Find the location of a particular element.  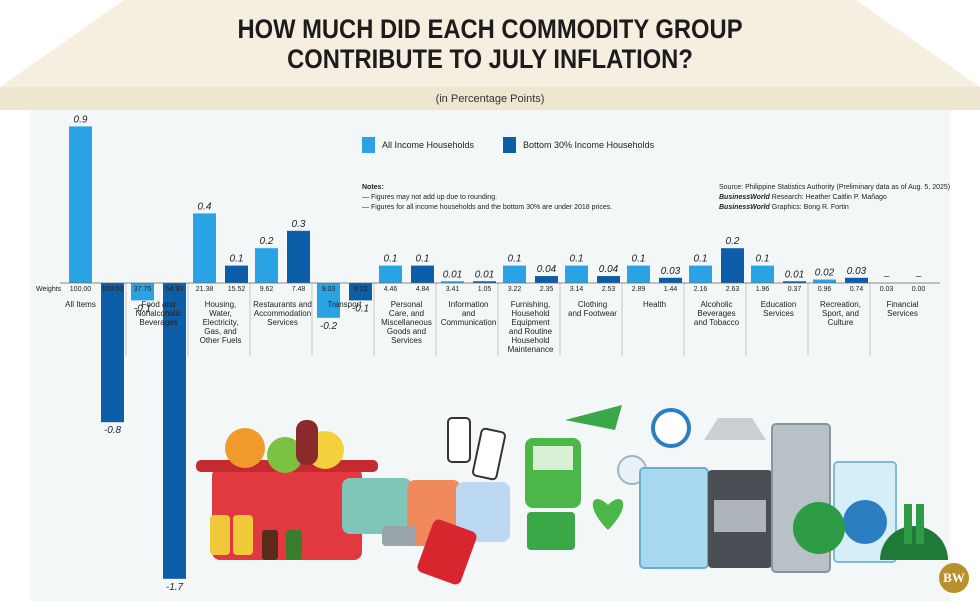

category-label-7-4: Household is located at coordinates (530, 340).